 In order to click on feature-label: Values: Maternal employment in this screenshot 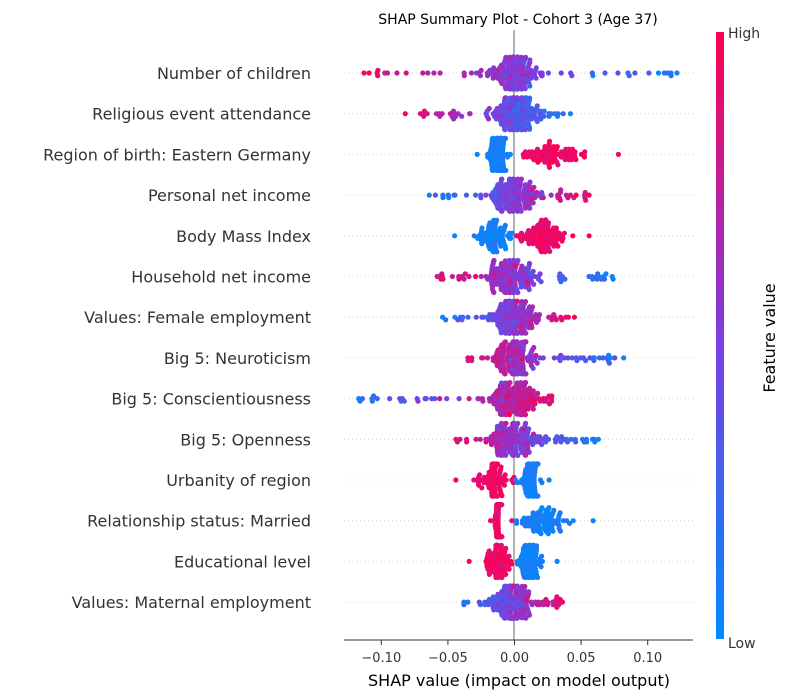, I will do `click(191, 602)`.